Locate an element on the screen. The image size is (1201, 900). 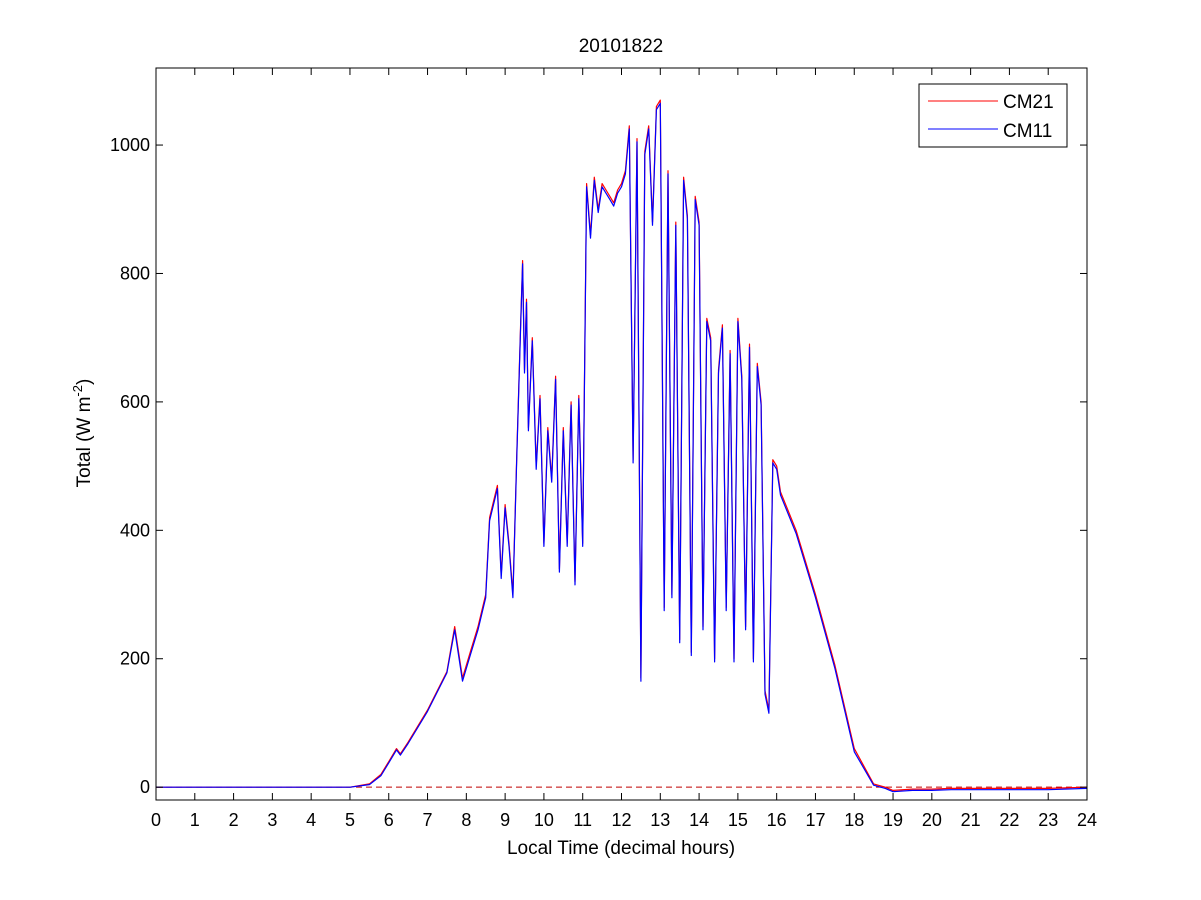
legend-label-cm11: CM11 is located at coordinates (1027, 131).